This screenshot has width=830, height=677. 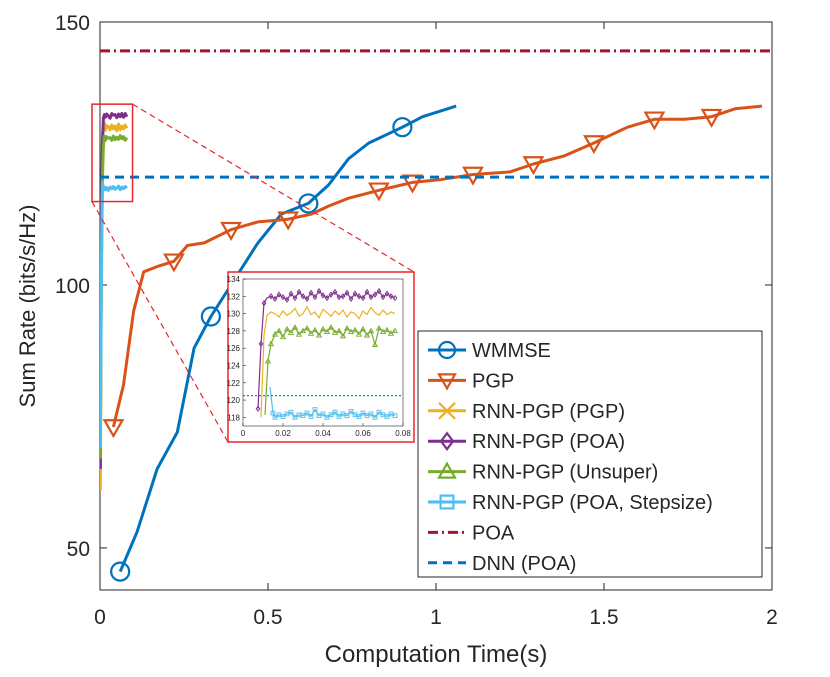 I want to click on legend-label-rnn-pgp-poa: RNN-PGP (POA), so click(x=548, y=442).